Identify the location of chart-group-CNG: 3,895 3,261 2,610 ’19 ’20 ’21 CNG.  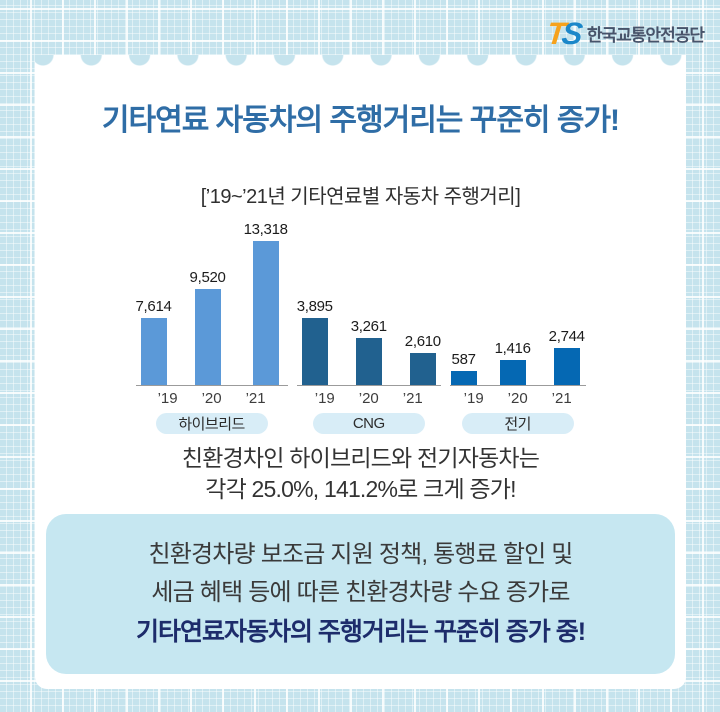
(368, 327).